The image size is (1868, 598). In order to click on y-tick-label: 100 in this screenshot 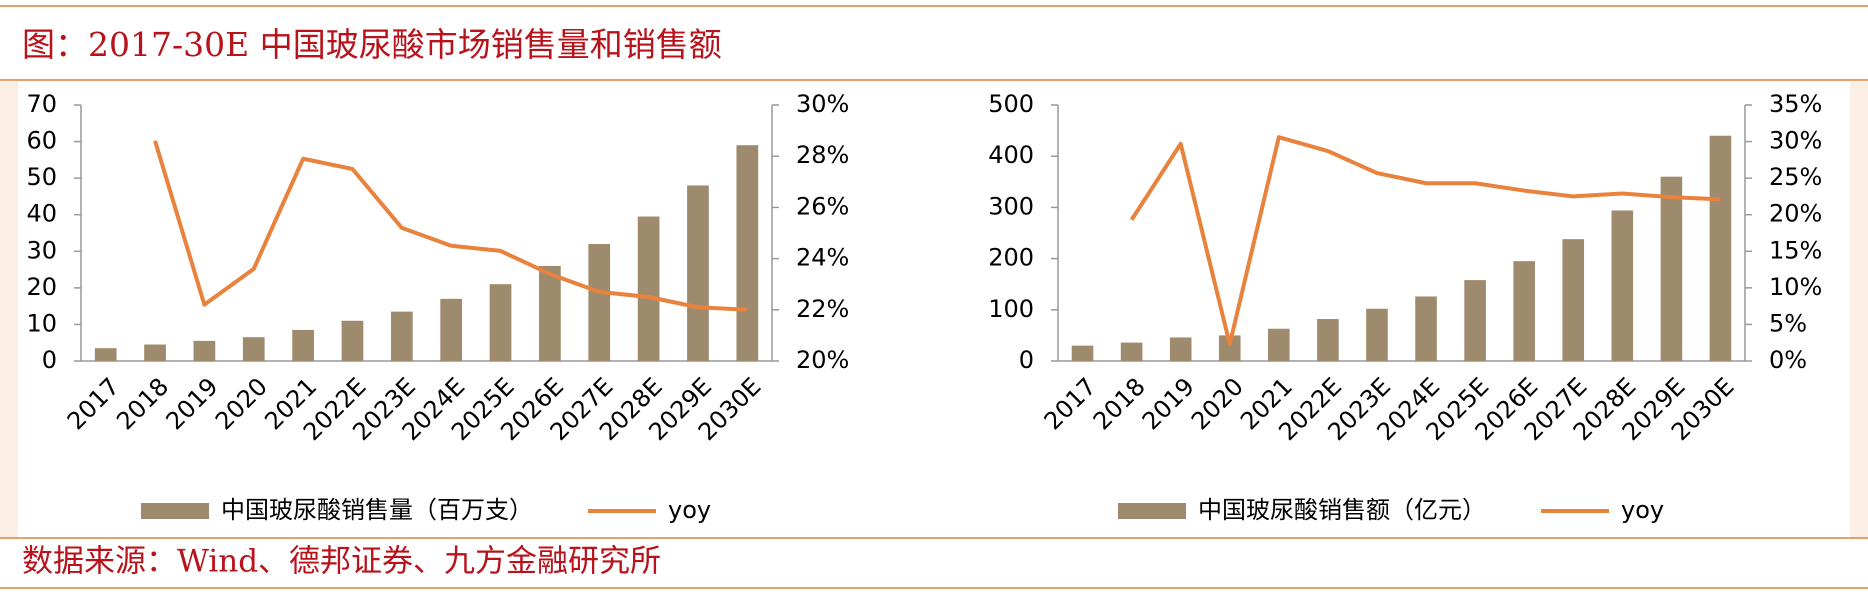, I will do `click(1011, 309)`.